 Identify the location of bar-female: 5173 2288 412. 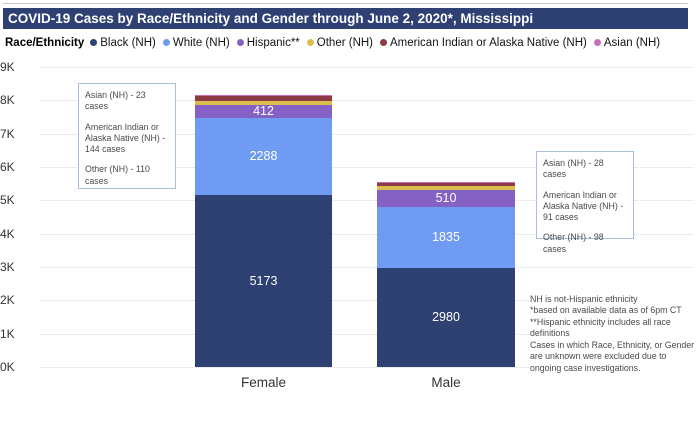
(263, 231).